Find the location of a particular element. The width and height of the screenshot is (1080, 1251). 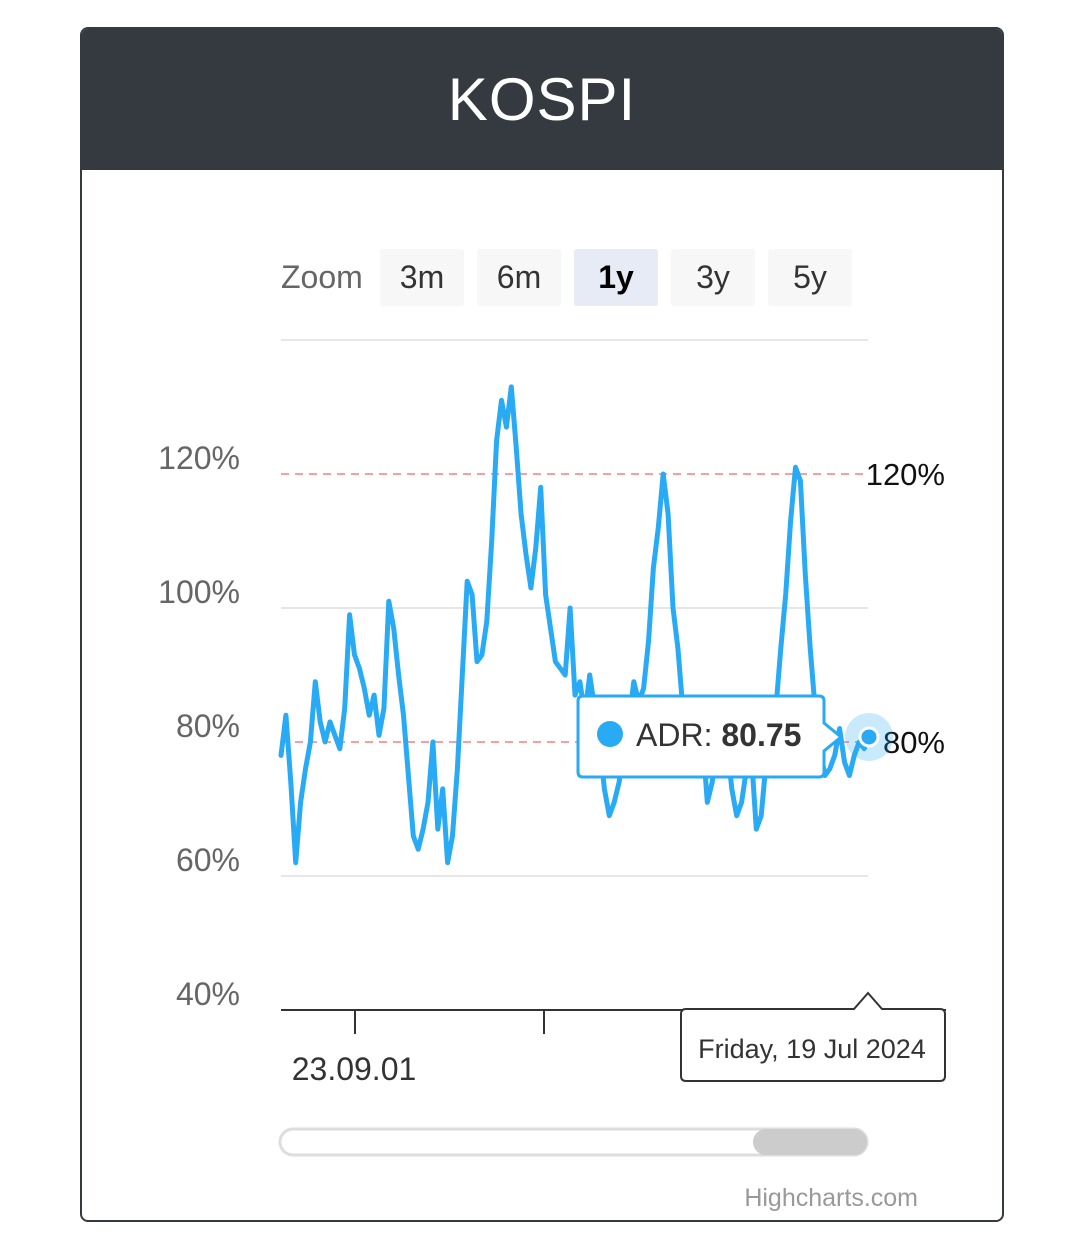

y-axis-labels: 40% 60% 80% 100% 120% is located at coordinates (199, 726).